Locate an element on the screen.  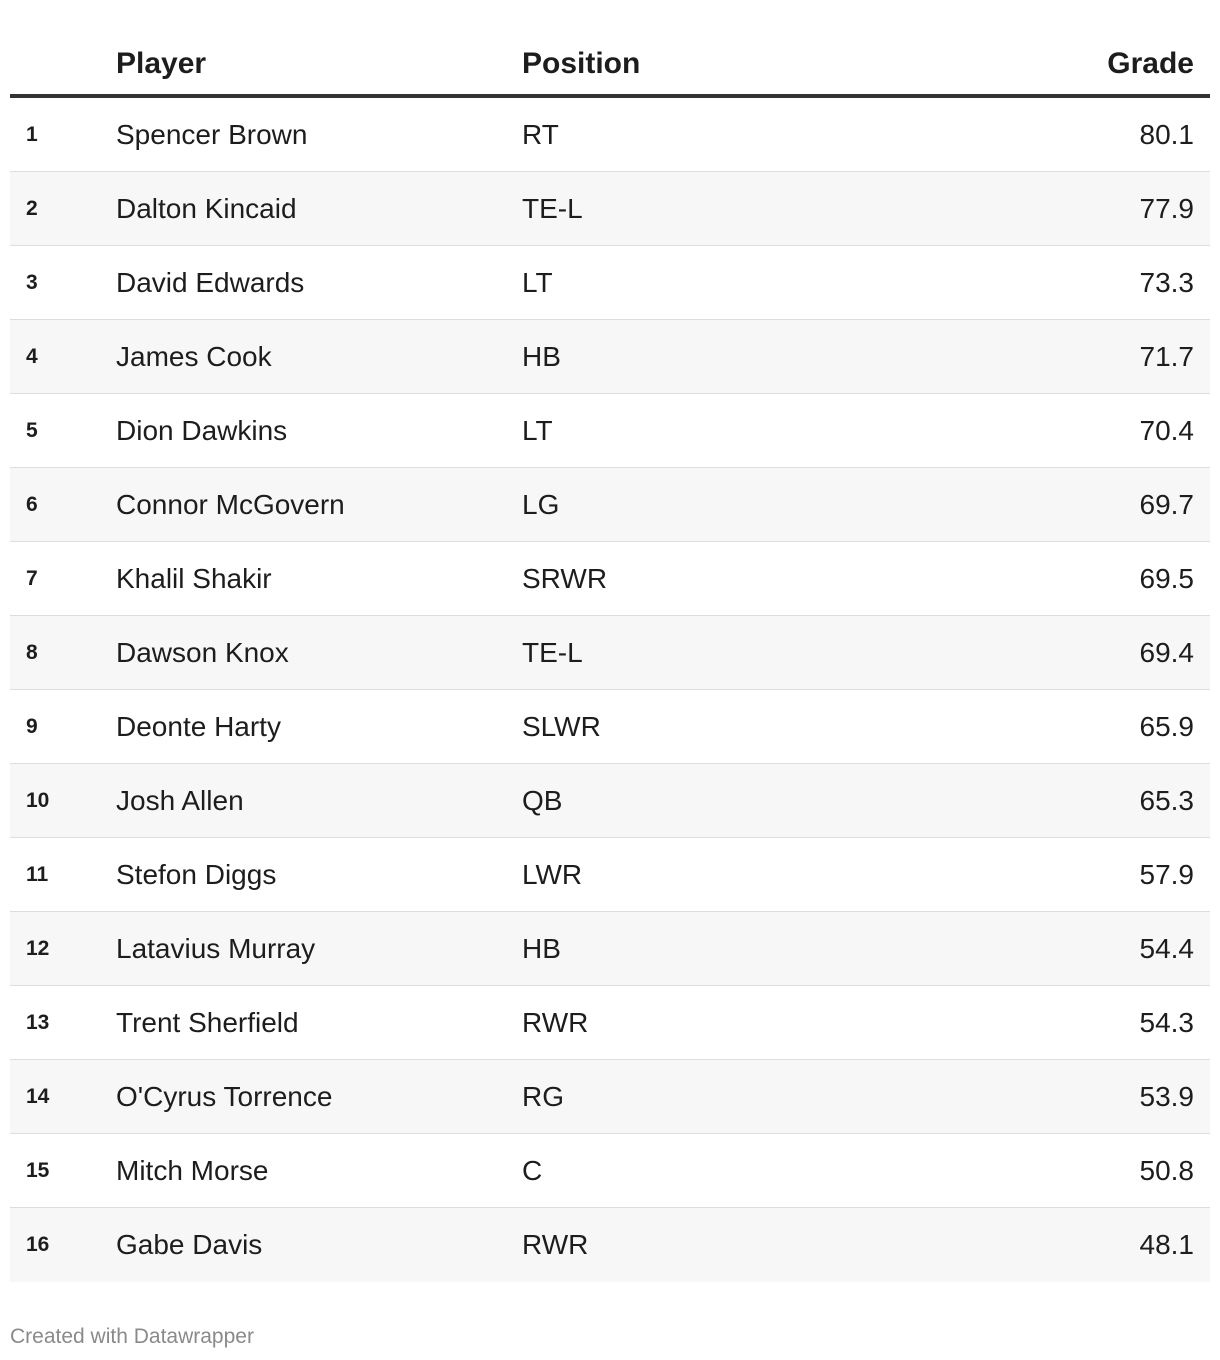
table-row: 5 Dion Dawkins LT 70.4 is located at coordinates (610, 431).